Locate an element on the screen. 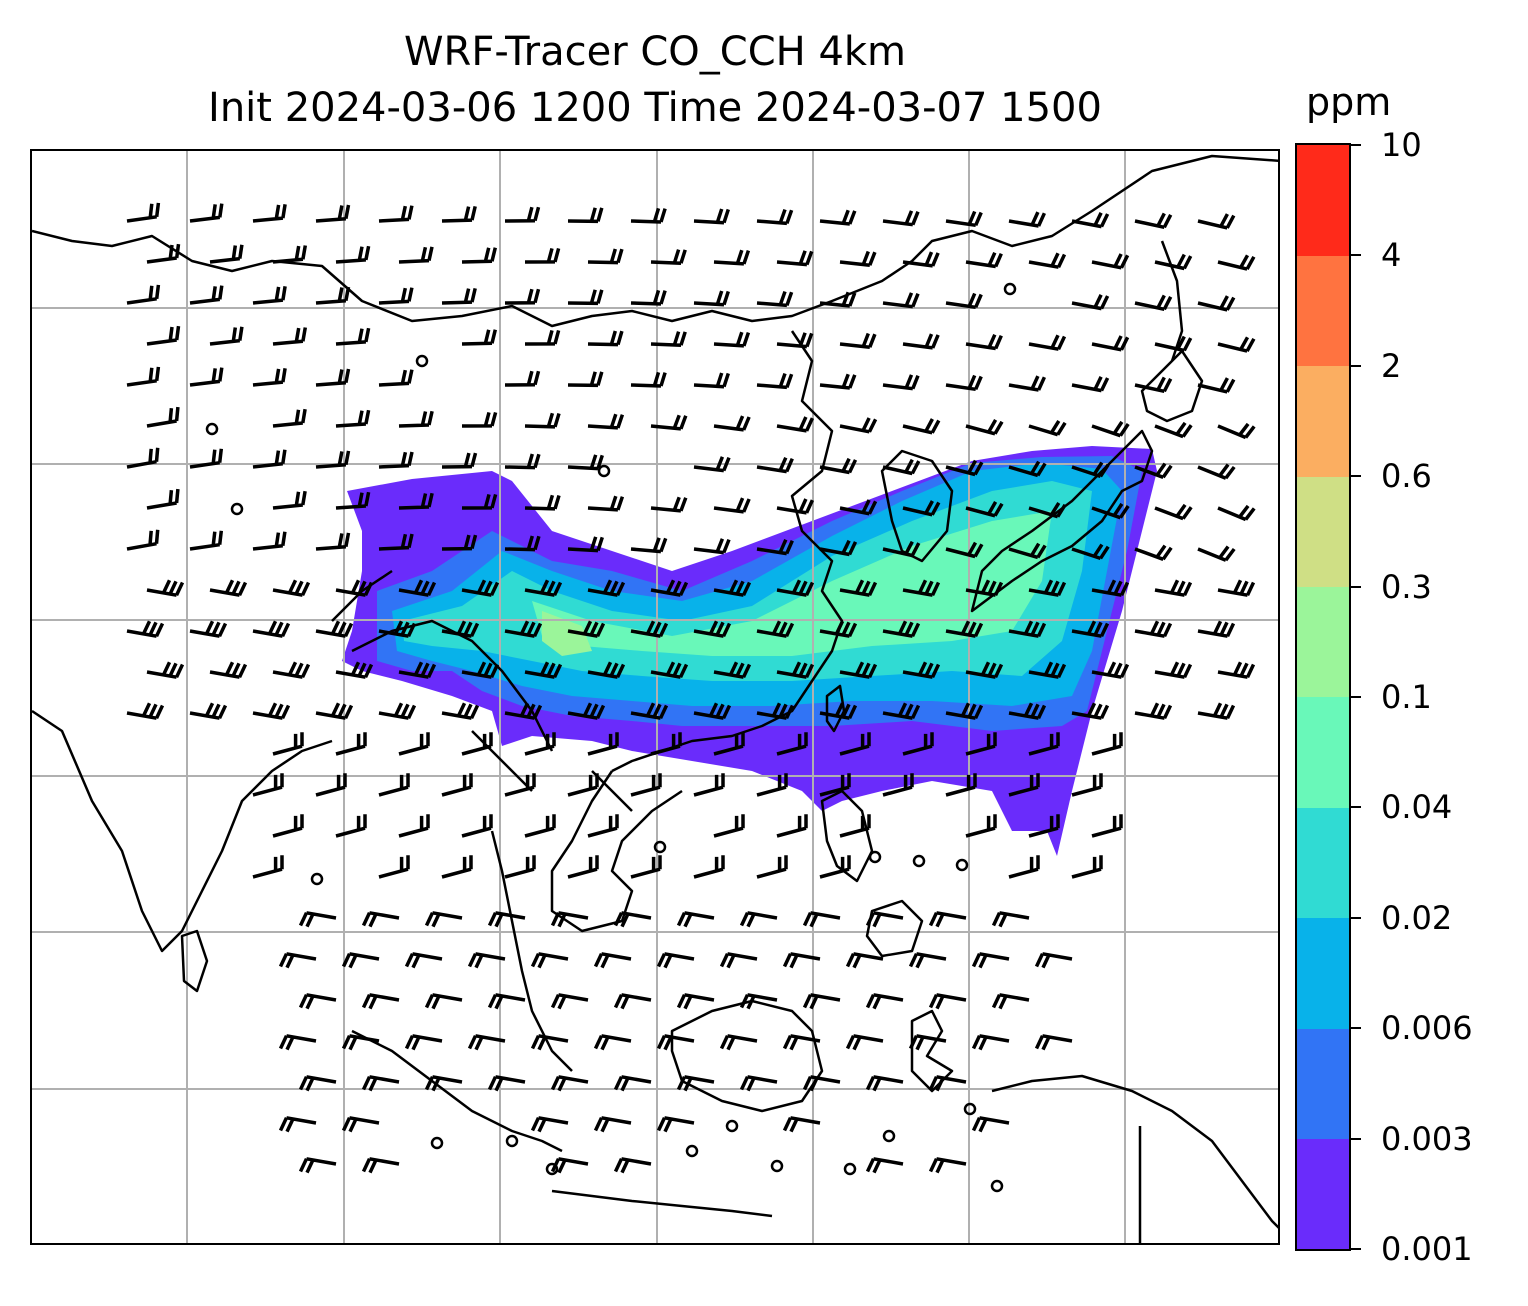 The height and width of the screenshot is (1306, 1528). japan-honshu is located at coordinates (1062, 521).